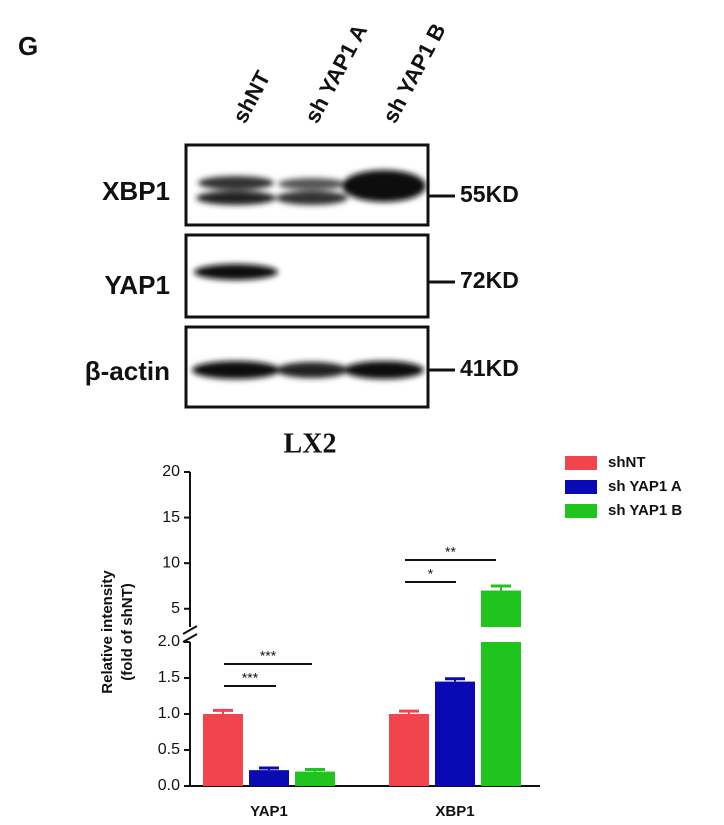 The height and width of the screenshot is (825, 724). What do you see at coordinates (309, 274) in the screenshot?
I see `bands` at bounding box center [309, 274].